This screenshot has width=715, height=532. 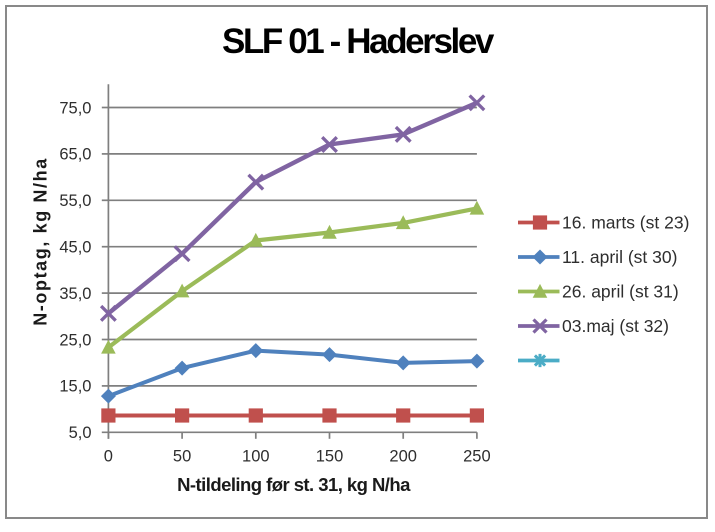 What do you see at coordinates (75, 294) in the screenshot?
I see `svg-text: 35,0` at bounding box center [75, 294].